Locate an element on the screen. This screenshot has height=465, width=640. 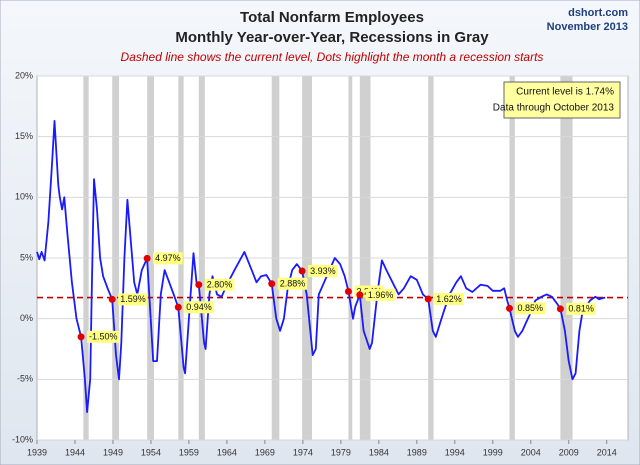
date: November 2013 is located at coordinates (587, 27).